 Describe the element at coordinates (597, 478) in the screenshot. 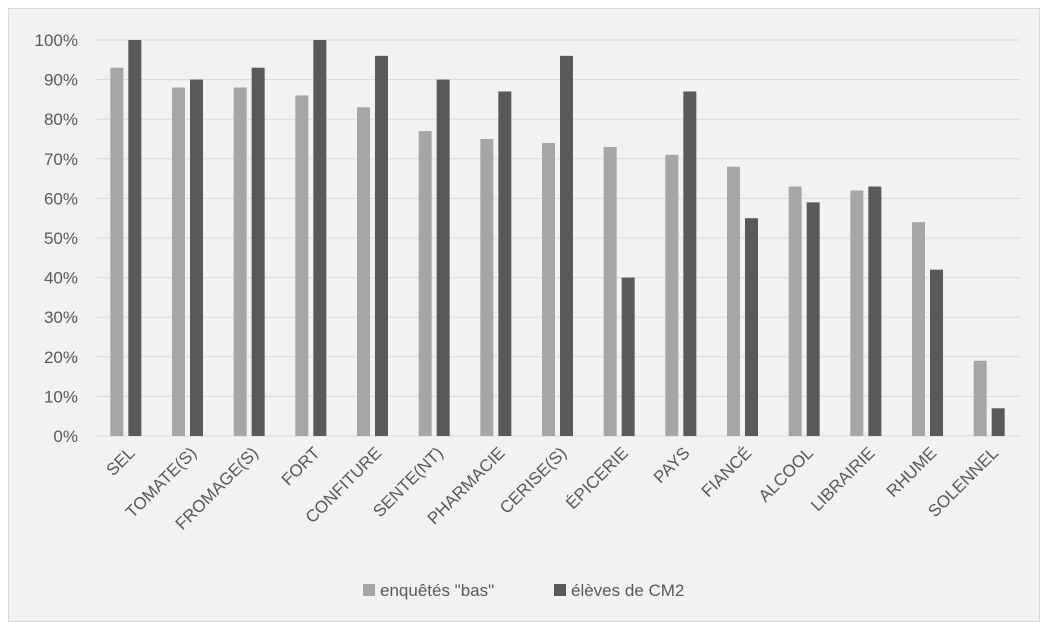

I see `x-tick-label: ÉPICERIE` at that location.